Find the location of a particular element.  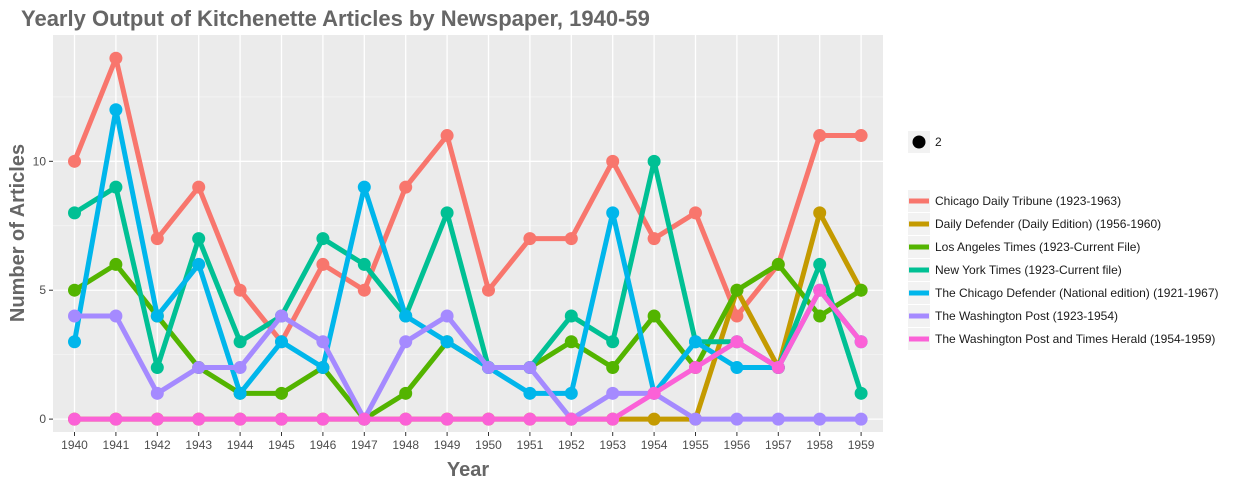

series-line is located at coordinates (468, 367).